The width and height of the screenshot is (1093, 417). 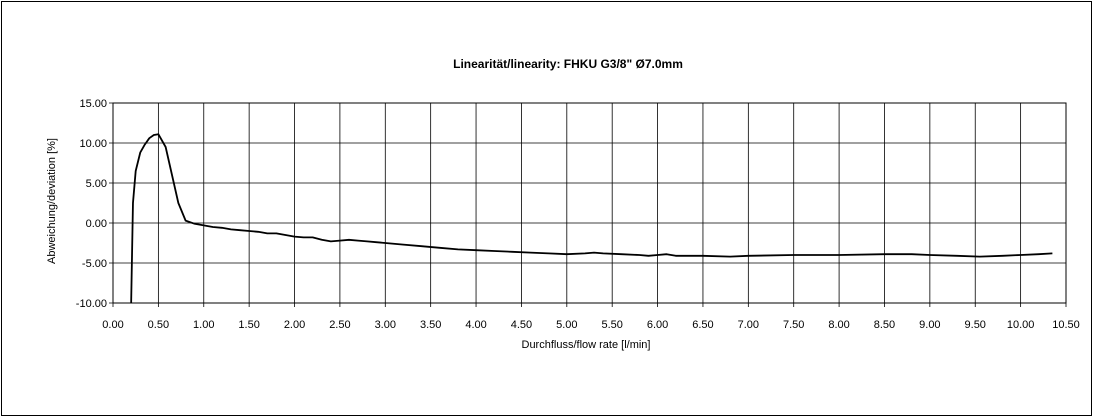 I want to click on y-tick-label: 10.00, so click(x=93, y=144).